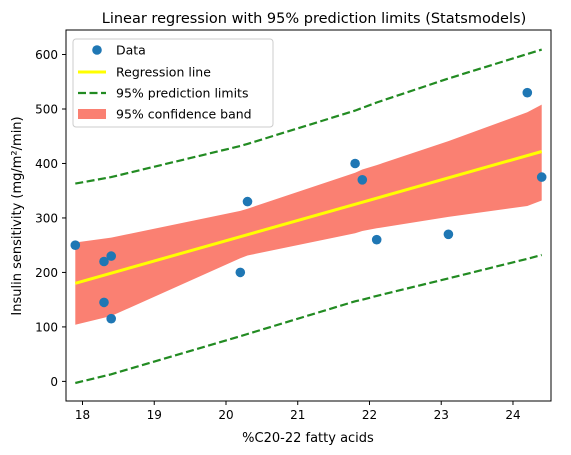 Image resolution: width=571 pixels, height=455 pixels. What do you see at coordinates (82, 415) in the screenshot?
I see `x-tick-label: 18` at bounding box center [82, 415].